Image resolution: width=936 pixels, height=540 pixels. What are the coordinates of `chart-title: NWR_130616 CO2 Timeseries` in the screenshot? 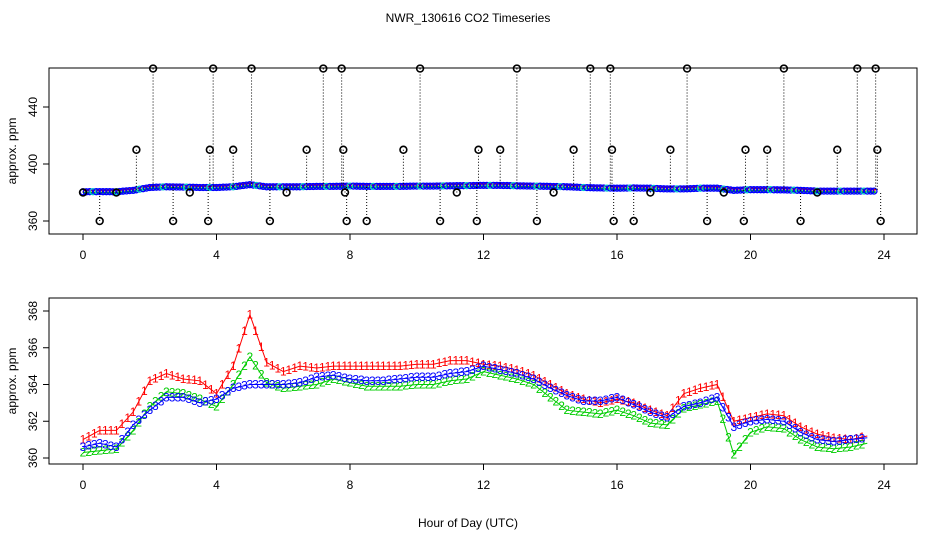 It's located at (468, 18).